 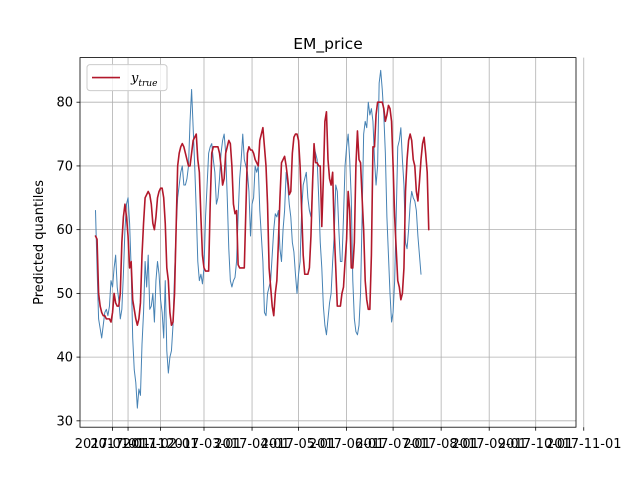 I want to click on x-tick-label: 2017-02-01, so click(x=161, y=444).